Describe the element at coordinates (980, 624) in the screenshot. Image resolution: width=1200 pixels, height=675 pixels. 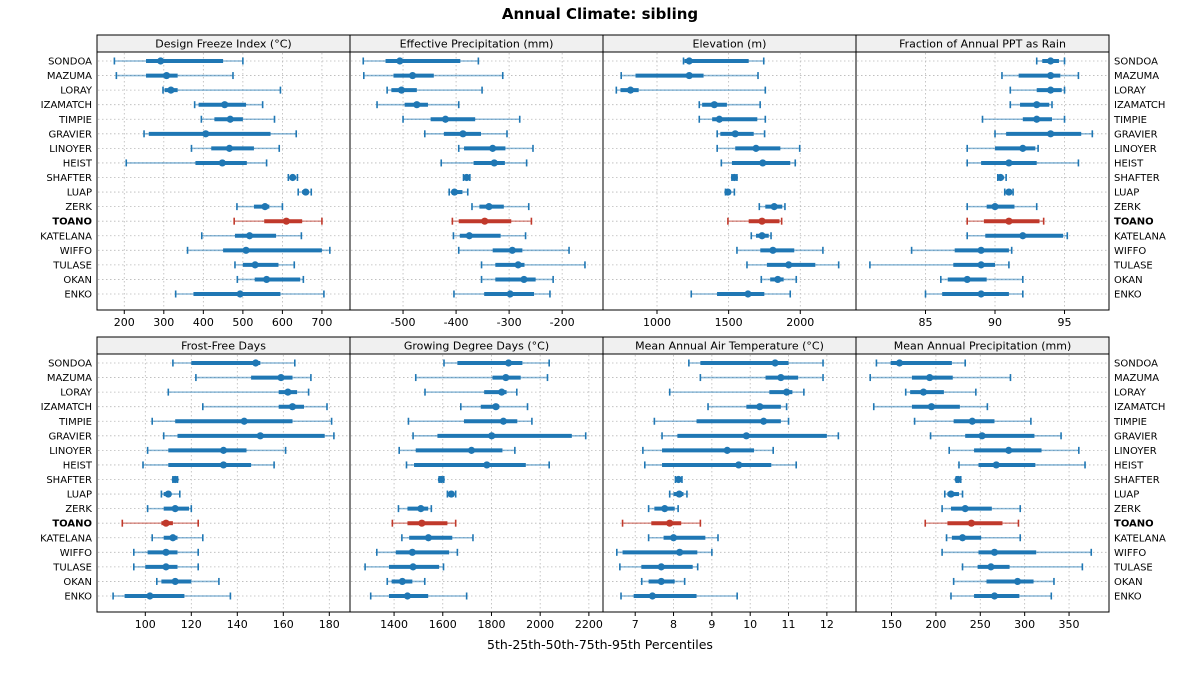
I see `axis-tick-label: 250` at that location.